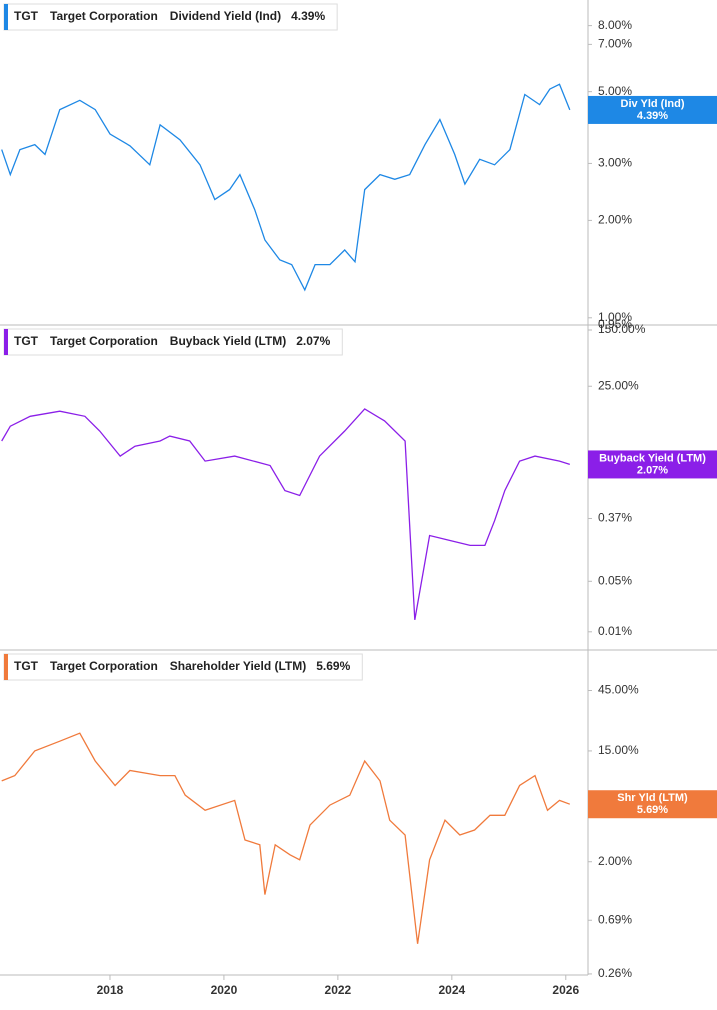  I want to click on y-tick-label: 0.05%, so click(615, 580).